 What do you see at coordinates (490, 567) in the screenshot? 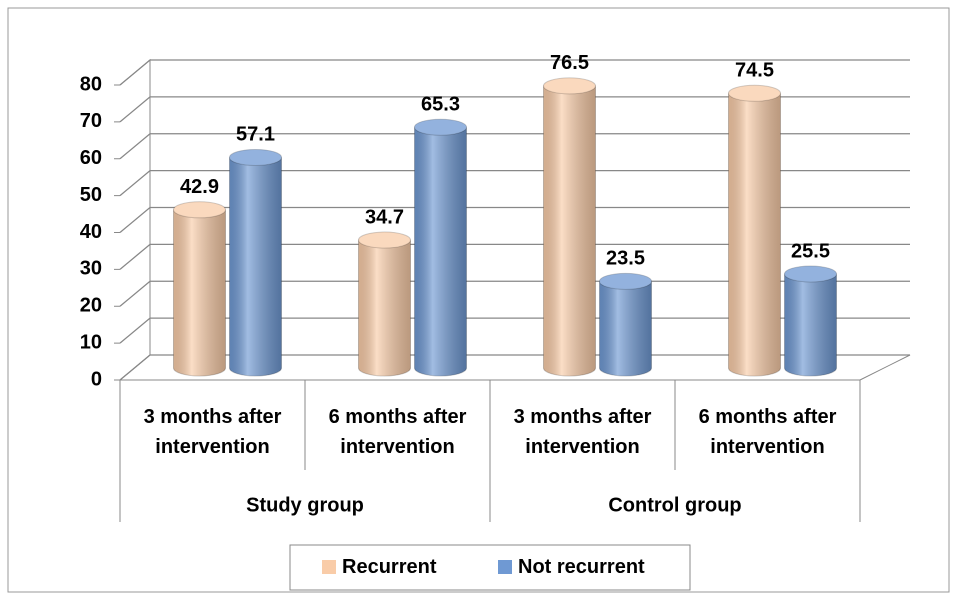
I see `legend-box` at bounding box center [490, 567].